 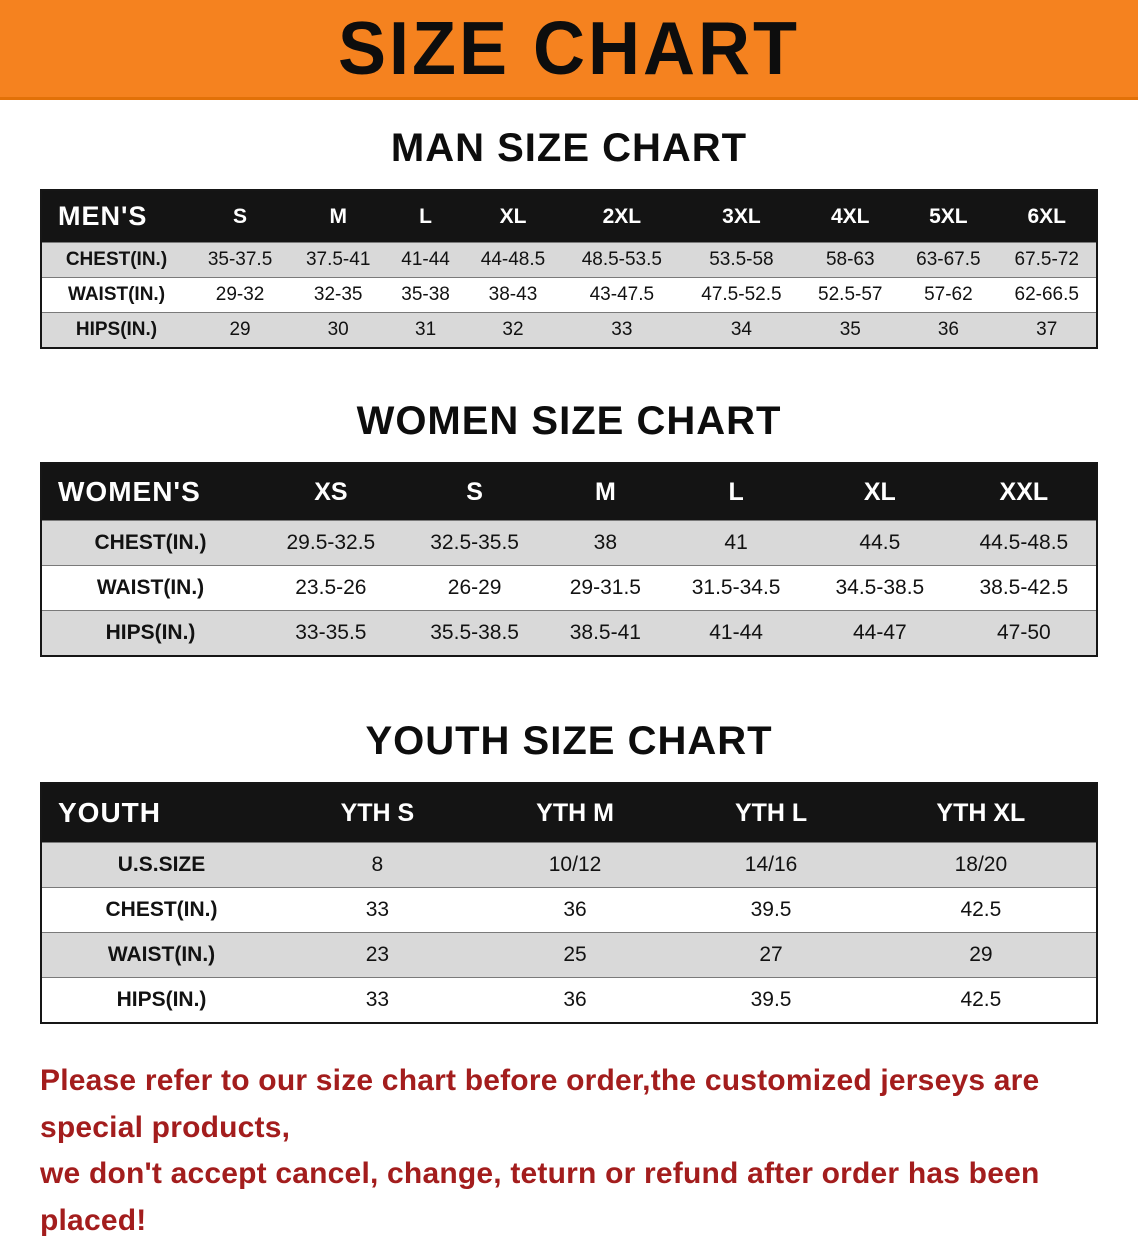 I want to click on banner-title: SIZE CHART, so click(x=569, y=48).